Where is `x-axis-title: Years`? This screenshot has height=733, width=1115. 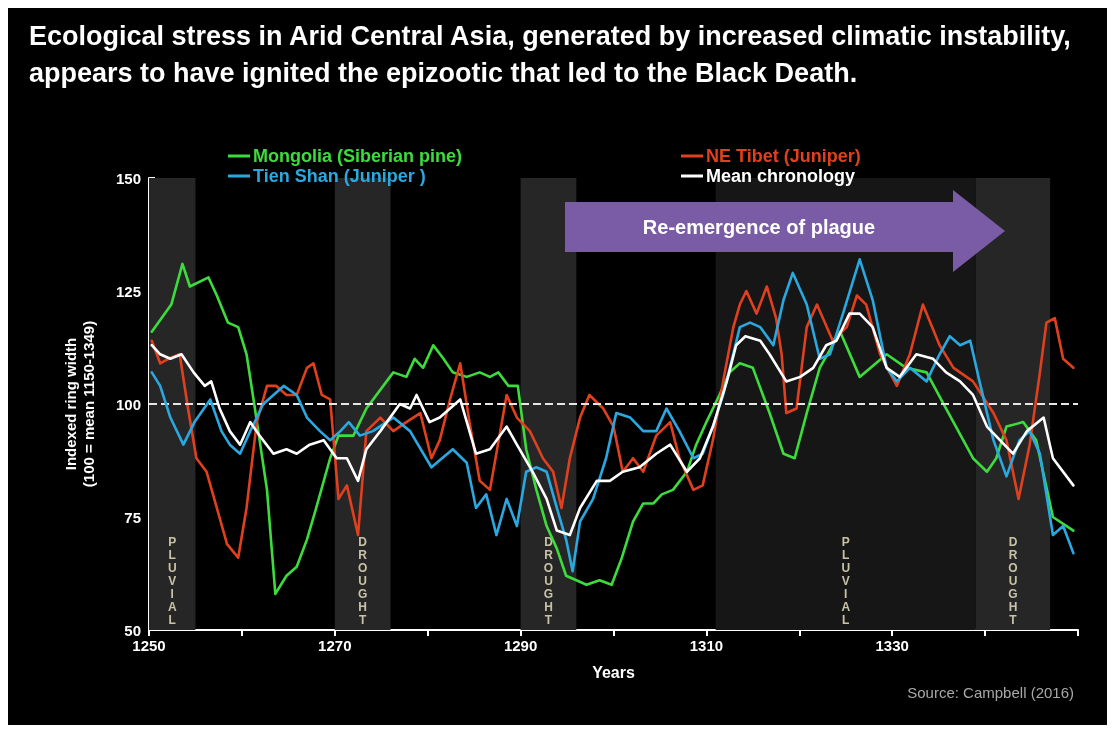
x-axis-title: Years is located at coordinates (613, 672).